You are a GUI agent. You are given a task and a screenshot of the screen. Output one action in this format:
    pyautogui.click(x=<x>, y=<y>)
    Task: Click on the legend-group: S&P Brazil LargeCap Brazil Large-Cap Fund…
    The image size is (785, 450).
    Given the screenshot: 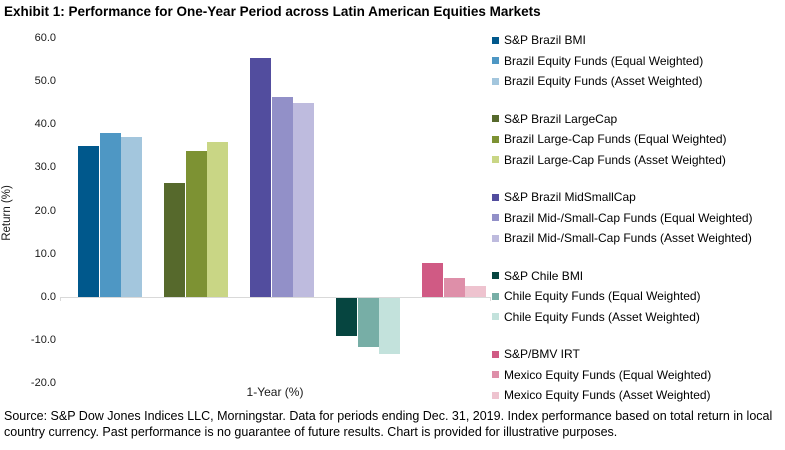 What is the action you would take?
    pyautogui.click(x=638, y=140)
    